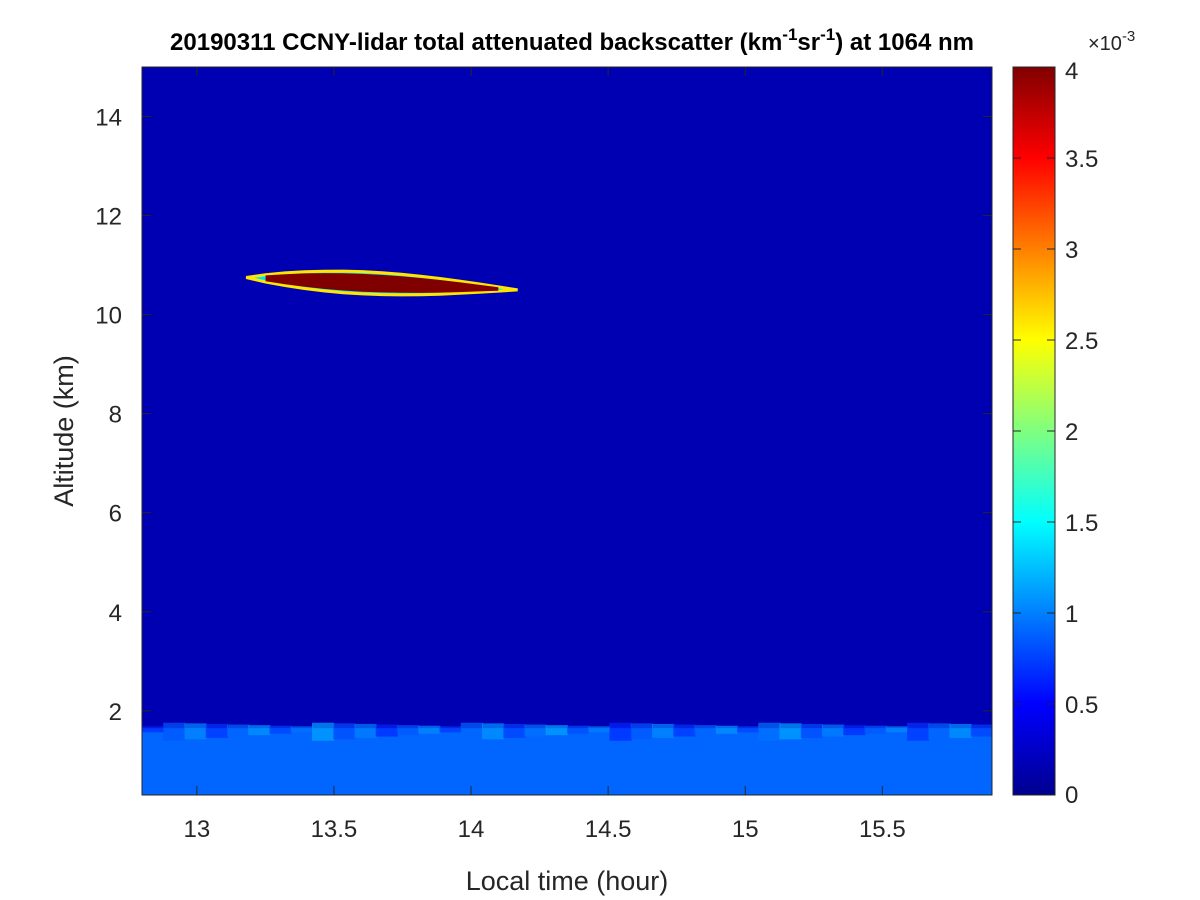 The height and width of the screenshot is (900, 1200). Describe the element at coordinates (1071, 71) in the screenshot. I see `colorbar-tick-label: 4` at that location.